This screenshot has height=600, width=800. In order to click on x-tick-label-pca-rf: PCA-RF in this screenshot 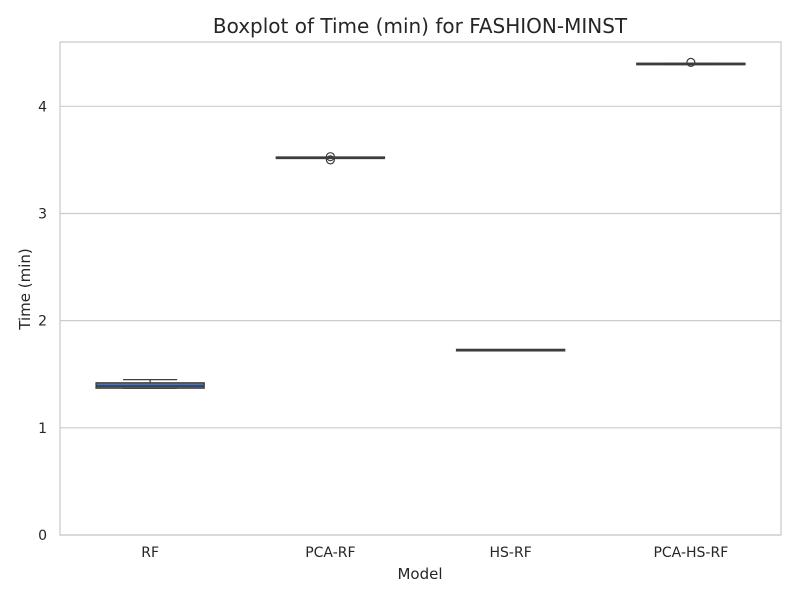, I will do `click(330, 553)`.